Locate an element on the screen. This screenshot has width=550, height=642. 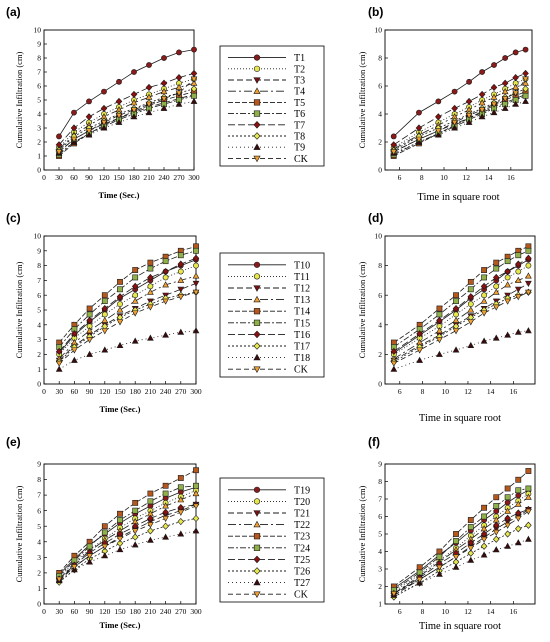
data-point-T26 is located at coordinates (528, 525).